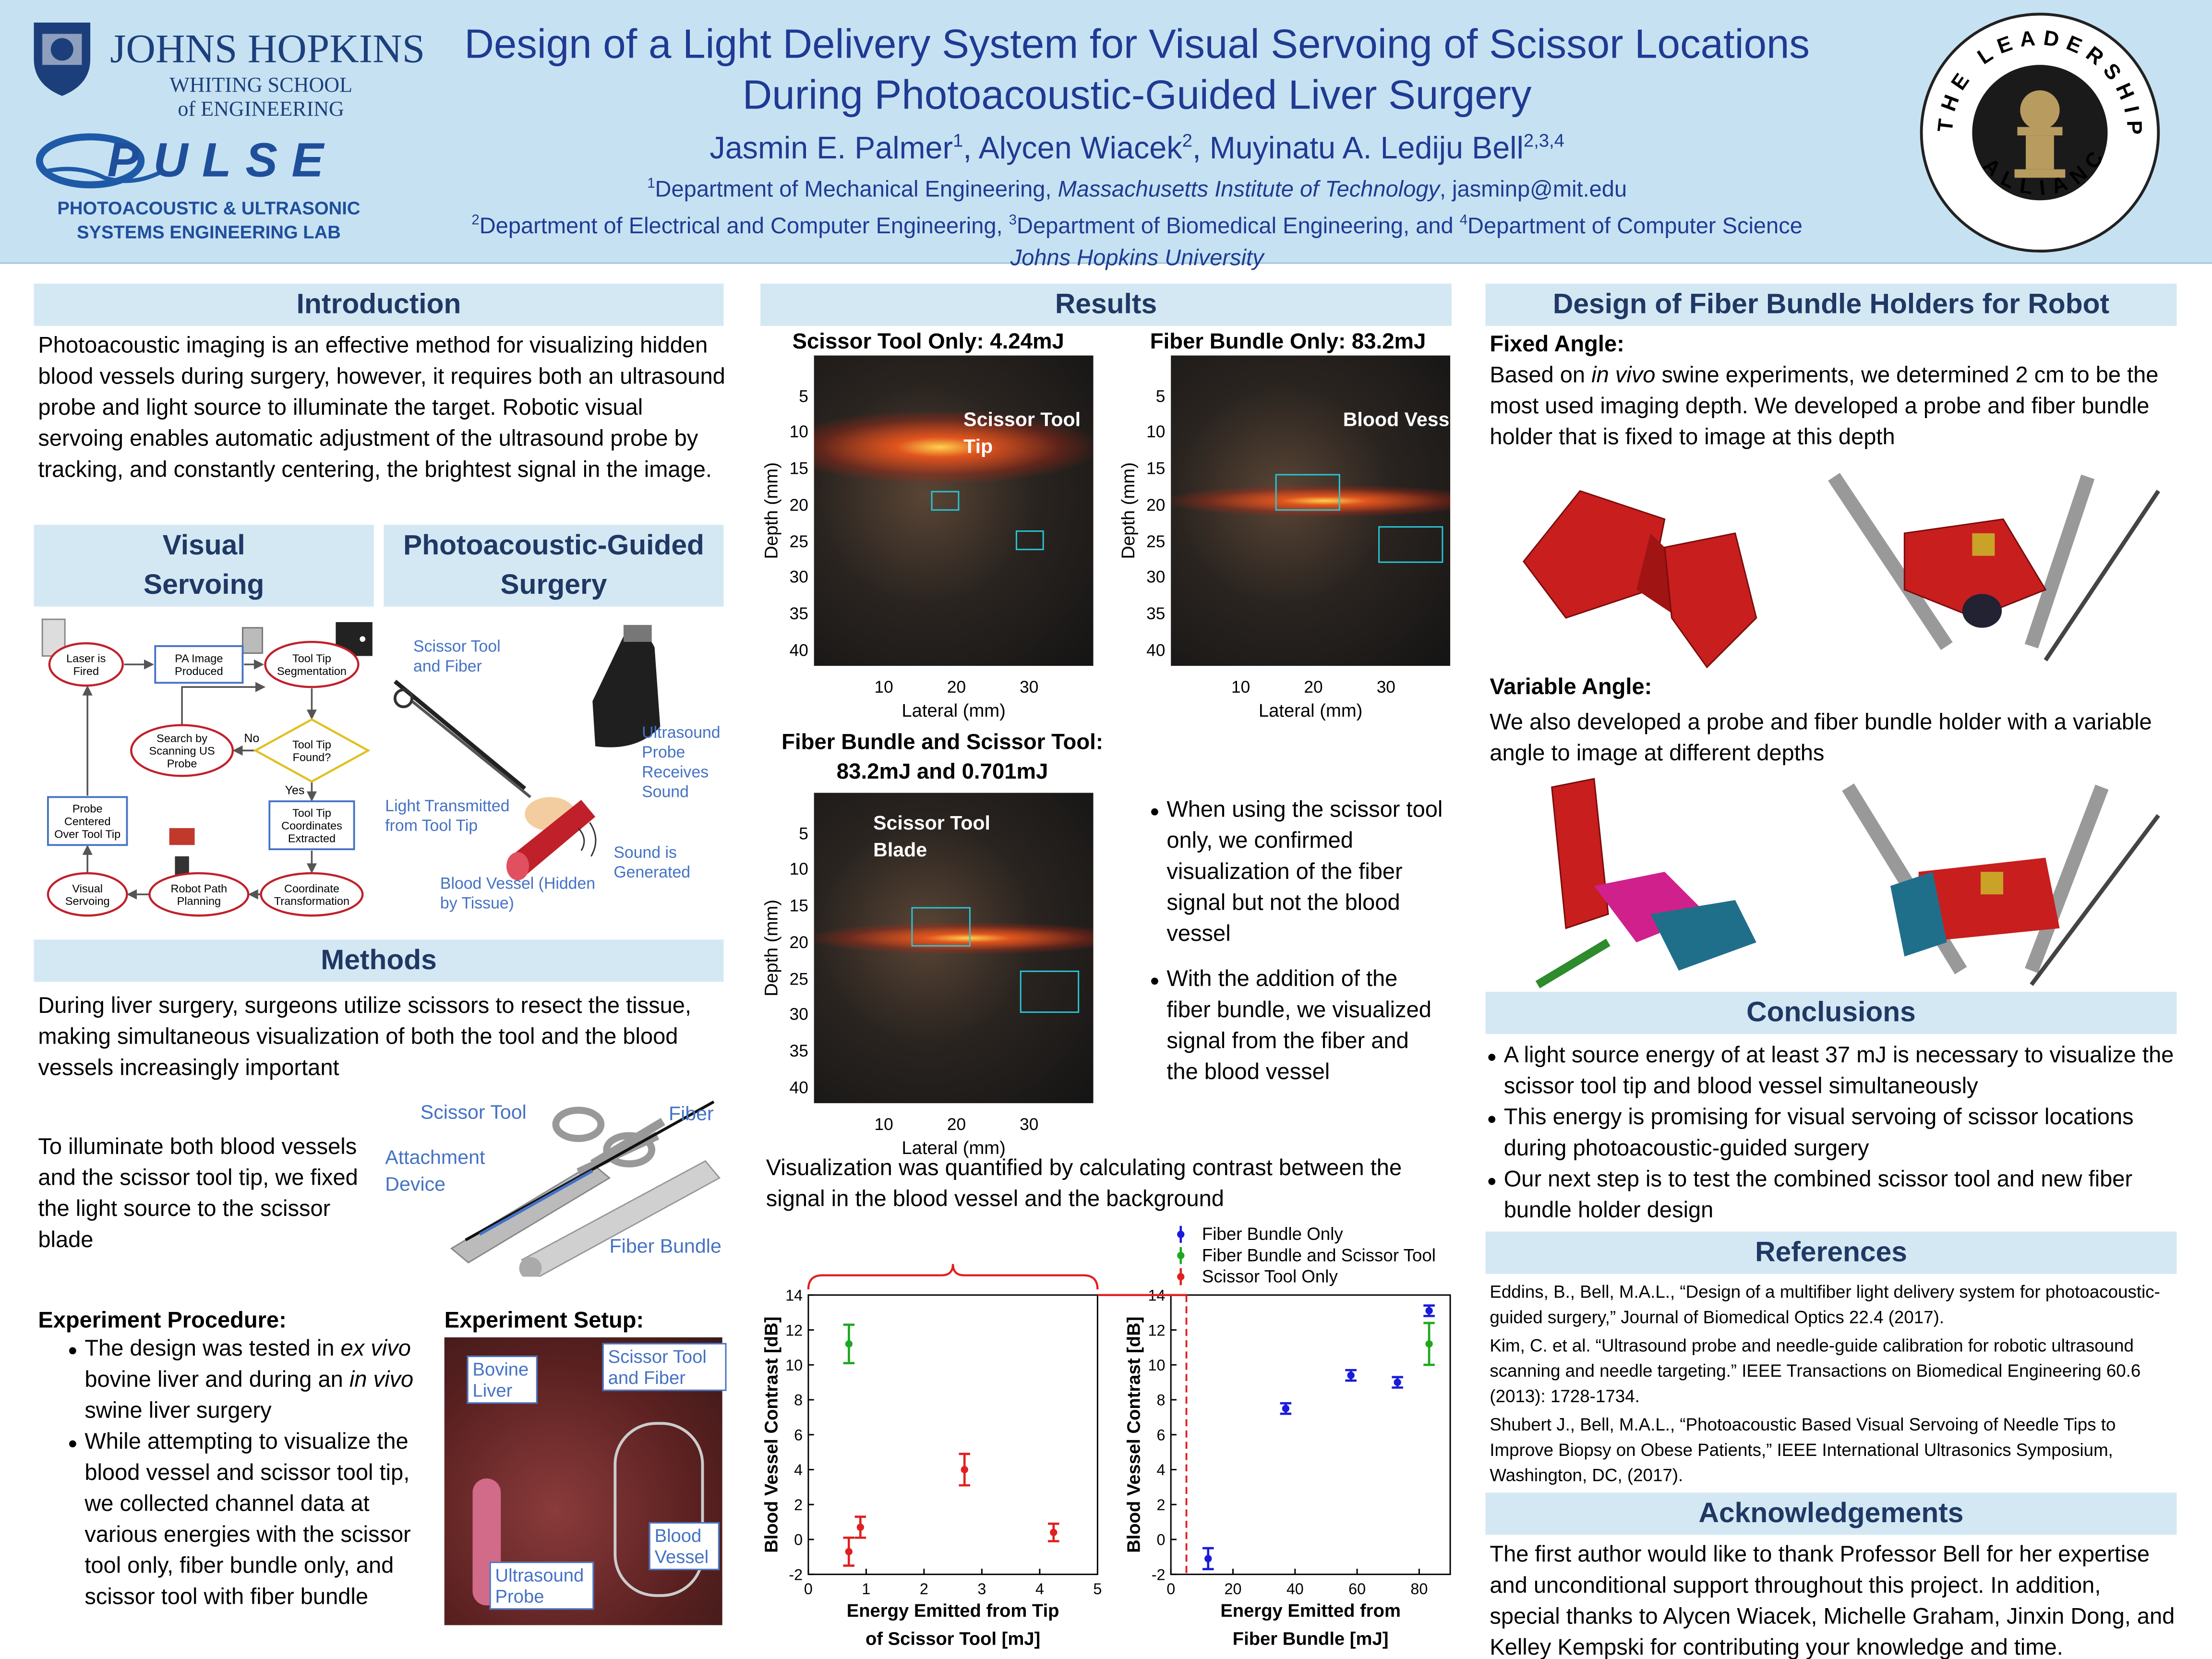  I want to click on x-tick-label: 3, so click(982, 1589).